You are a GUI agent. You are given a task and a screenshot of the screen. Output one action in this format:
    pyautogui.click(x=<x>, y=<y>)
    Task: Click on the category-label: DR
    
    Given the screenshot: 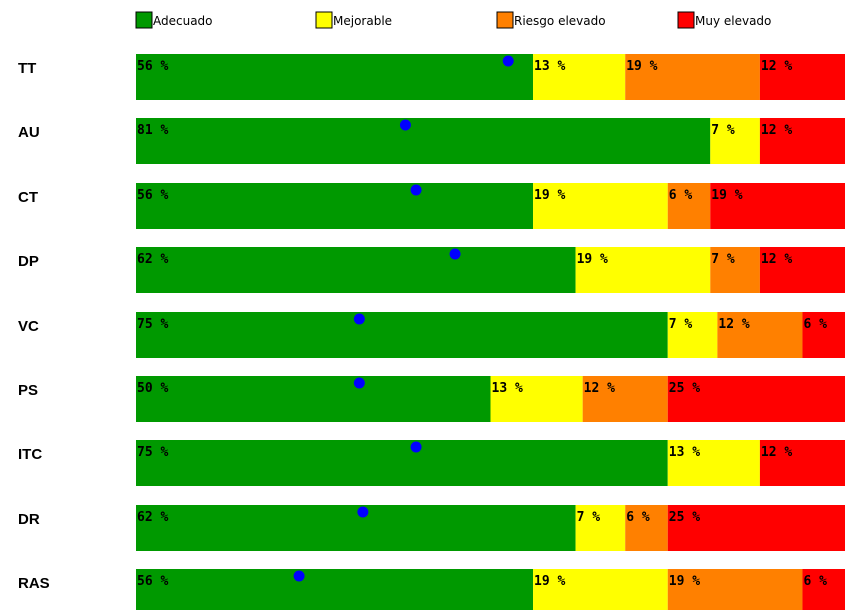 What is the action you would take?
    pyautogui.click(x=29, y=519)
    